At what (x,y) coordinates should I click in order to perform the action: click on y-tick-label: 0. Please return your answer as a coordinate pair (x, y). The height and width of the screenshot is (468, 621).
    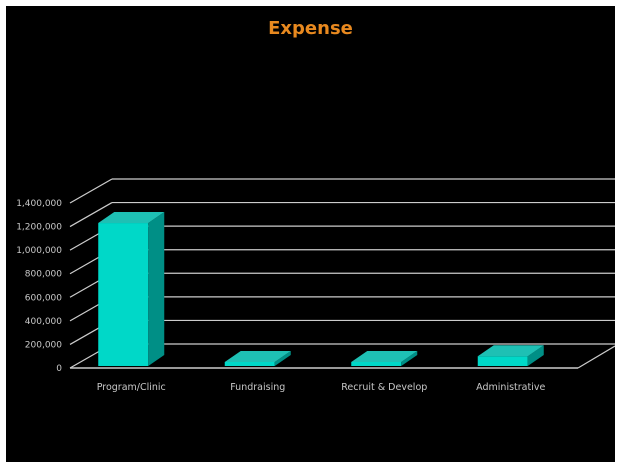
    Looking at the image, I should click on (59, 369).